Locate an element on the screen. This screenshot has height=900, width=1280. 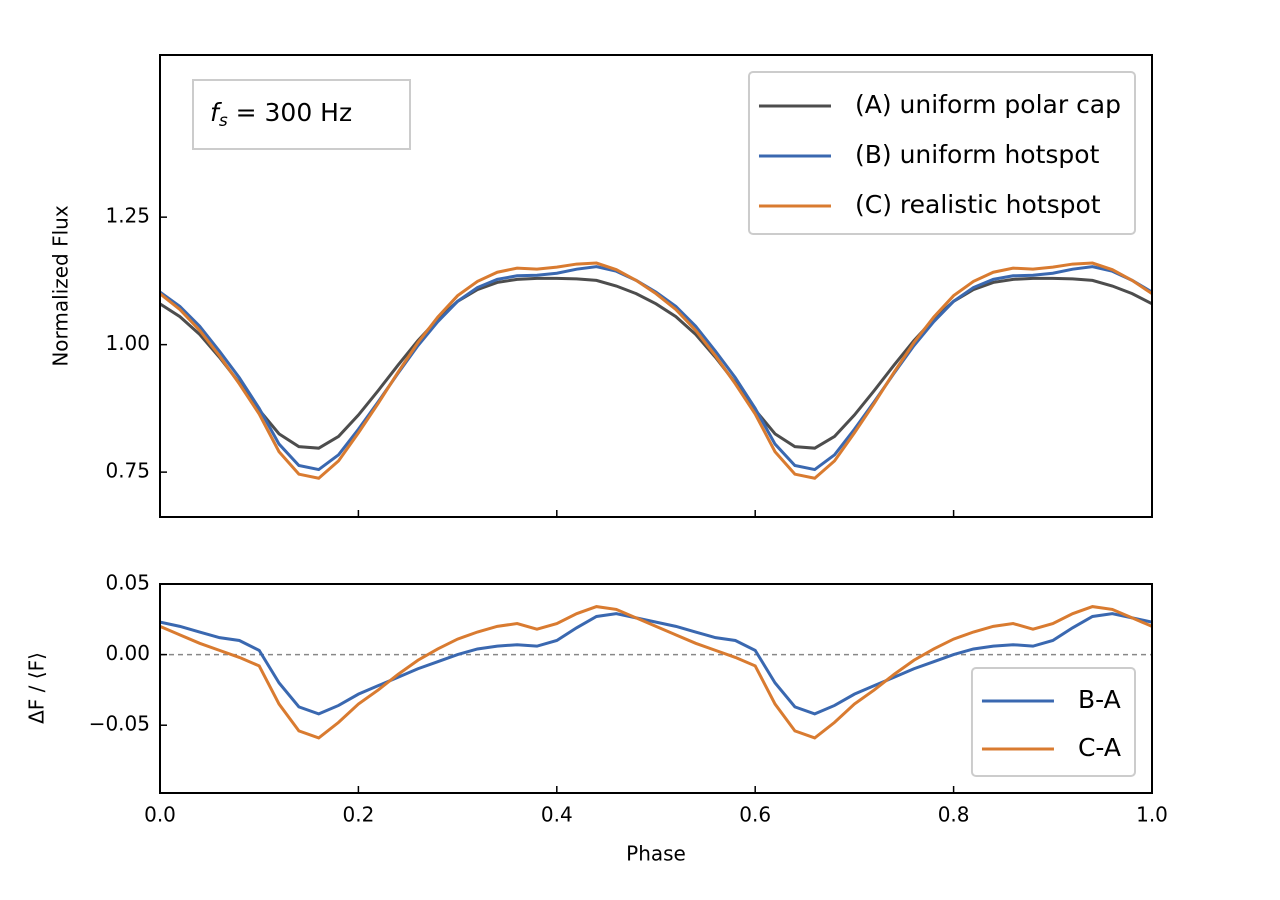
x-tick-label: 0.2 is located at coordinates (358, 815).